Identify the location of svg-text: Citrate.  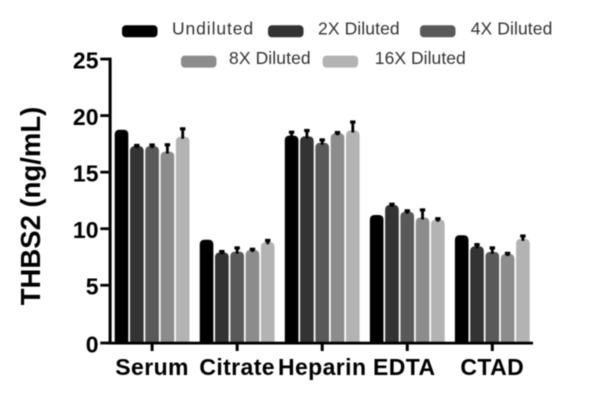
(237, 367).